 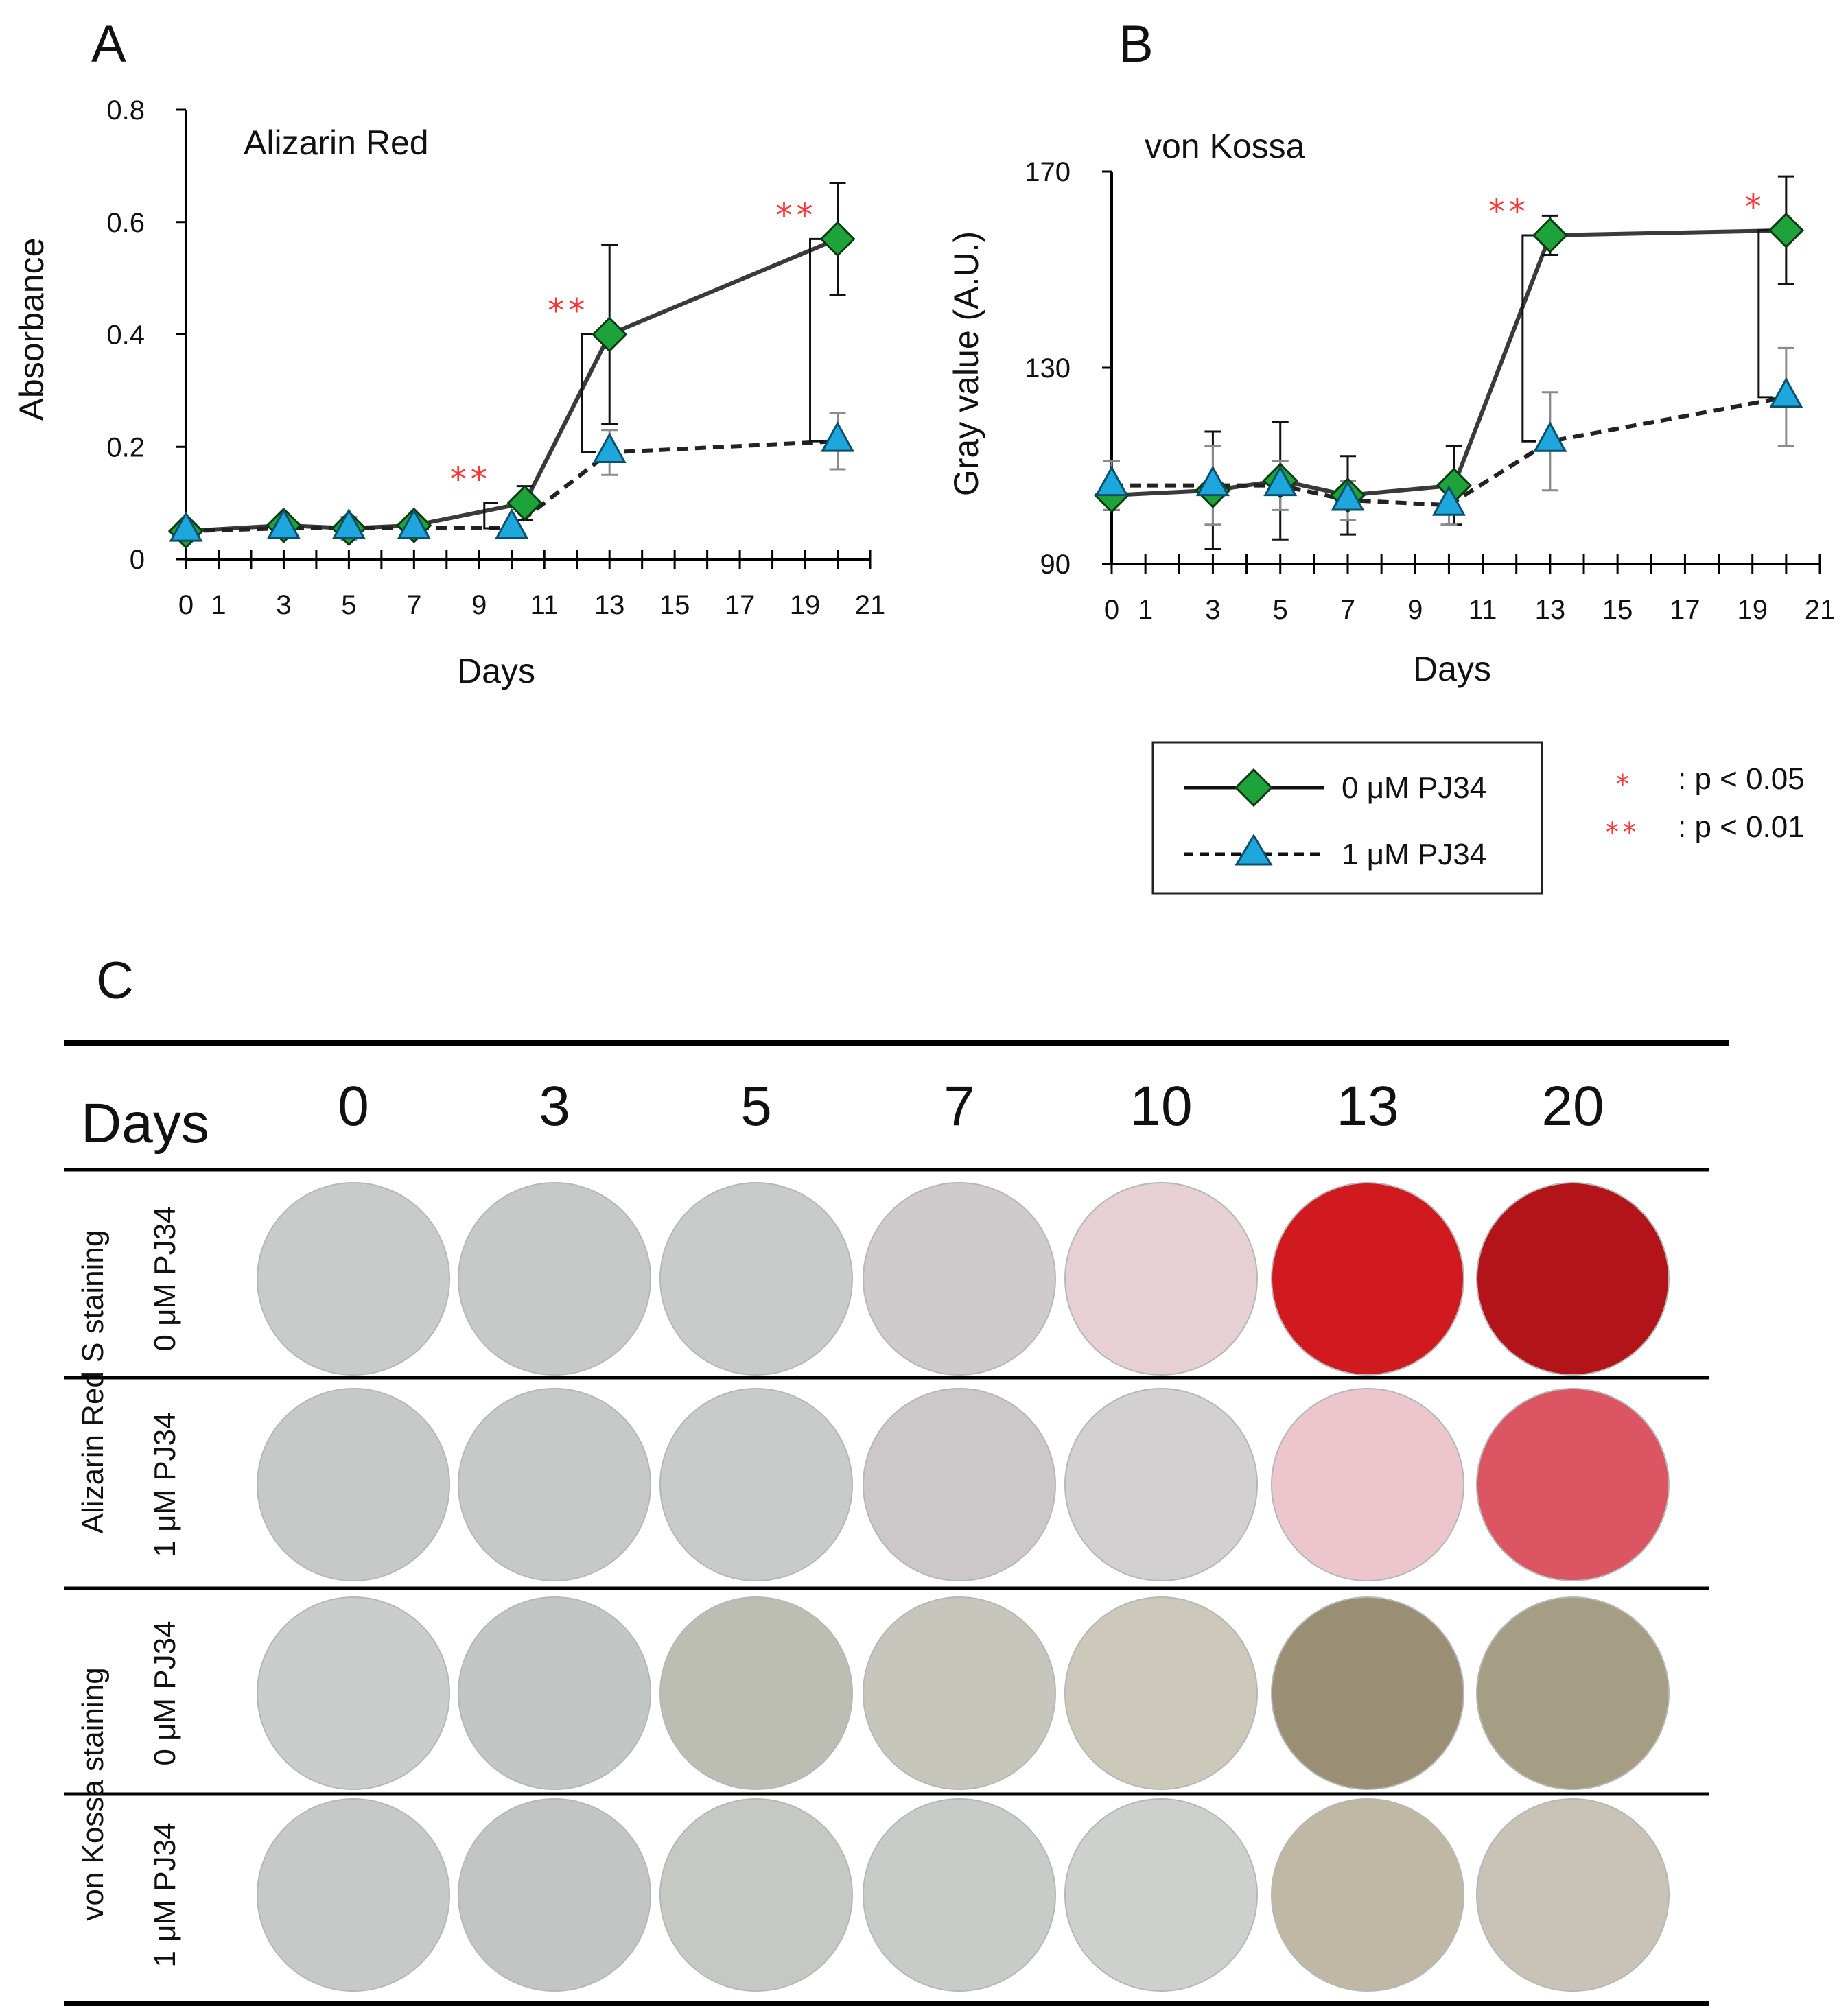 What do you see at coordinates (348, 605) in the screenshot?
I see `chart-a-x-tick-label: 5` at bounding box center [348, 605].